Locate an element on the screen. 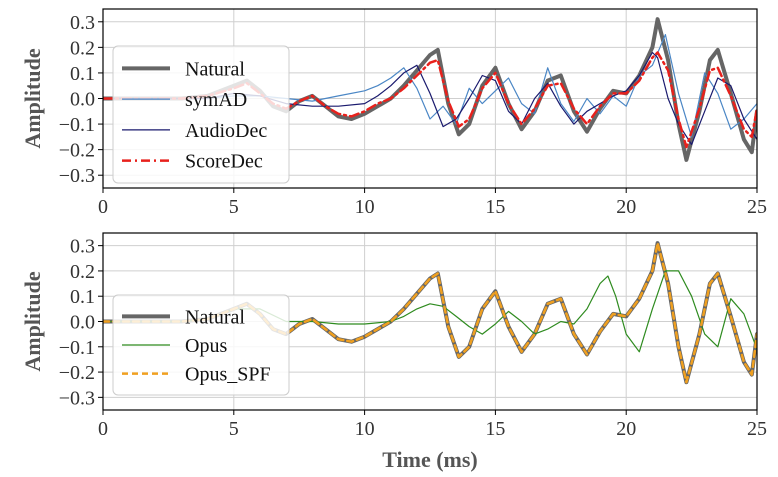  top-x-tick-label: 5 is located at coordinates (234, 207).